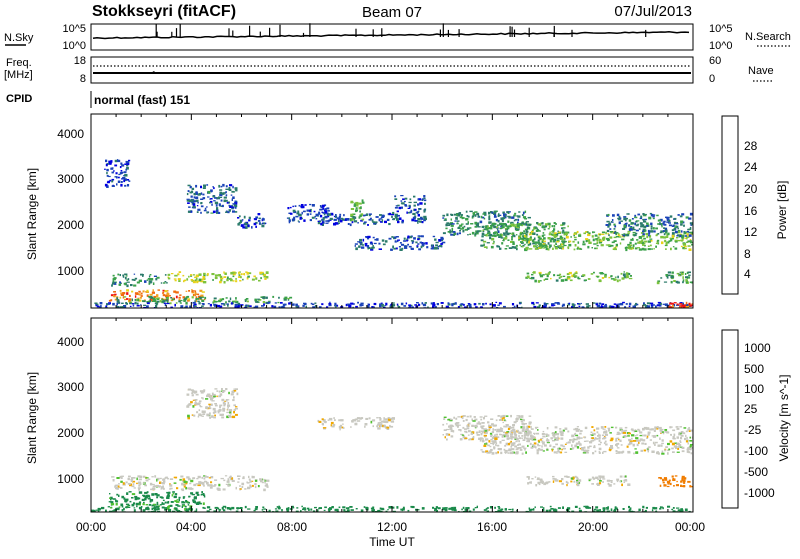 Image resolution: width=800 pixels, height=559 pixels. I want to click on xtick-4: 16:00, so click(492, 527).